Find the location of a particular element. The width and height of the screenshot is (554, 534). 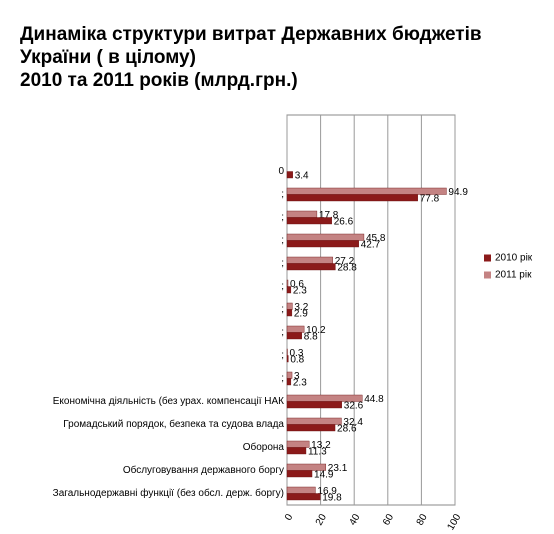

value-label: 3 is located at coordinates (297, 376).